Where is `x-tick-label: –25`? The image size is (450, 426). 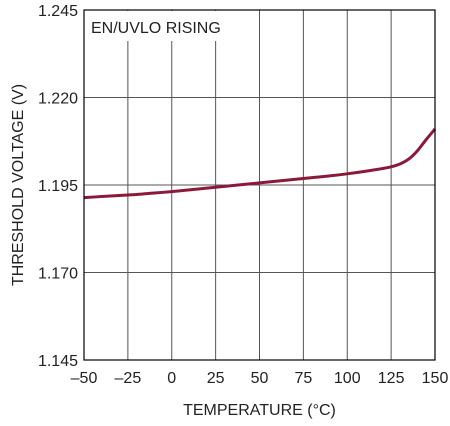 x-tick-label: –25 is located at coordinates (128, 378).